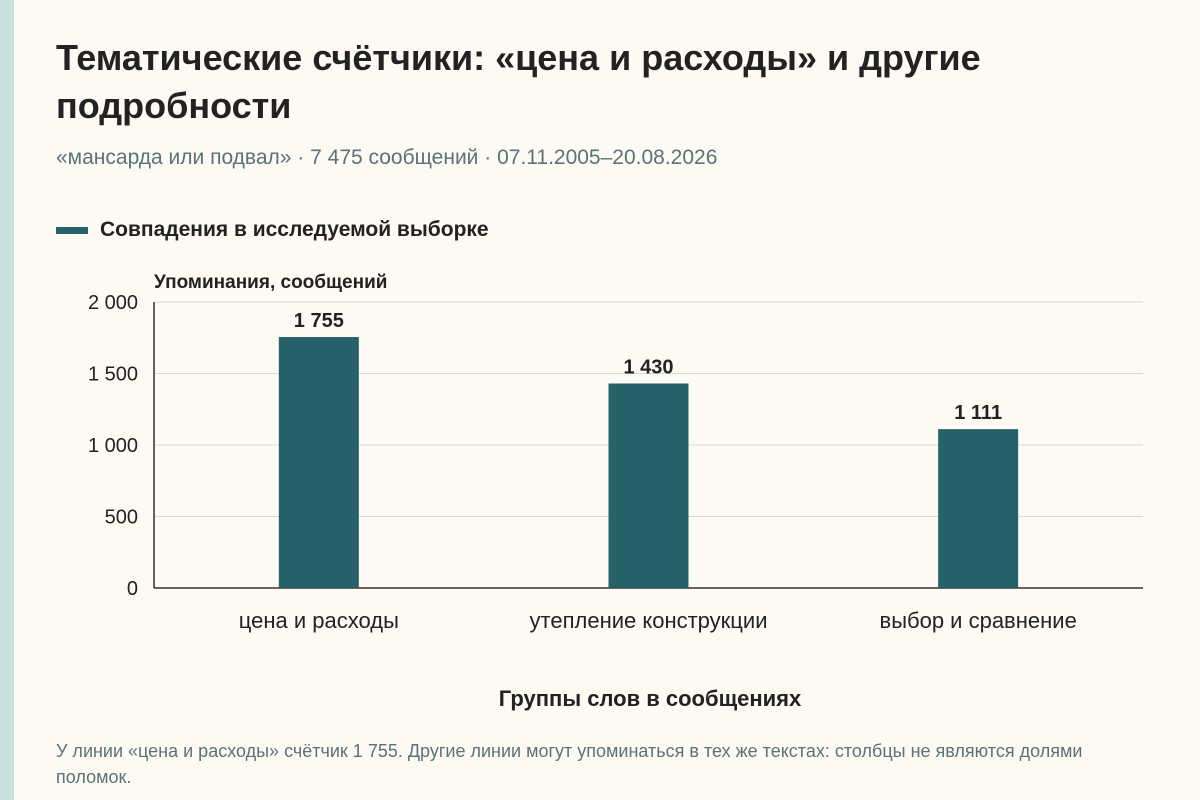 The image size is (1200, 800). What do you see at coordinates (978, 413) in the screenshot?
I see `bar-value-label: 1 111` at bounding box center [978, 413].